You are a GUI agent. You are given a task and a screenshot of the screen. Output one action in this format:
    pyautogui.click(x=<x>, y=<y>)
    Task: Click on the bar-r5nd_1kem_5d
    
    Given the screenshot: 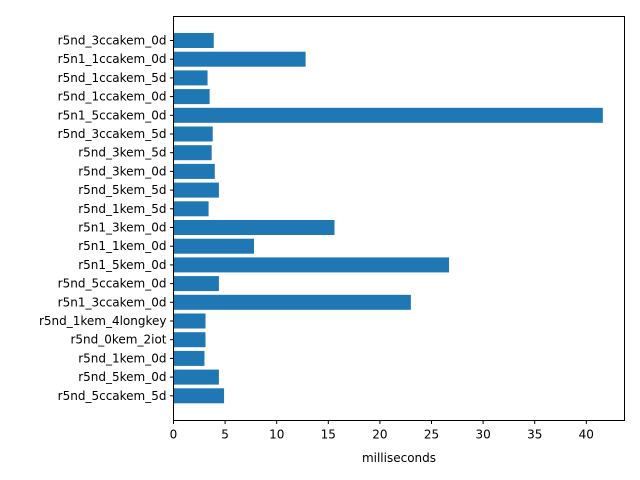 What is the action you would take?
    pyautogui.click(x=191, y=209)
    